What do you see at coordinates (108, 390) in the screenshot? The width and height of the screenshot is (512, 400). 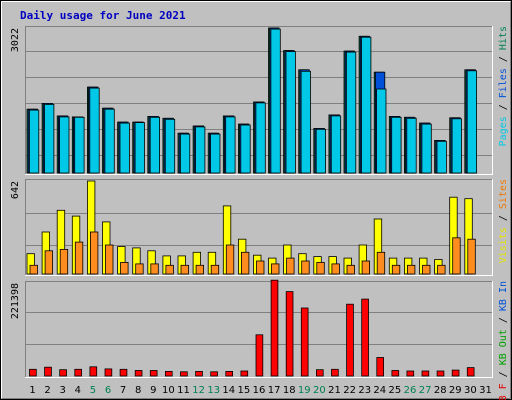 I see `x-tick-label: 6` at bounding box center [108, 390].